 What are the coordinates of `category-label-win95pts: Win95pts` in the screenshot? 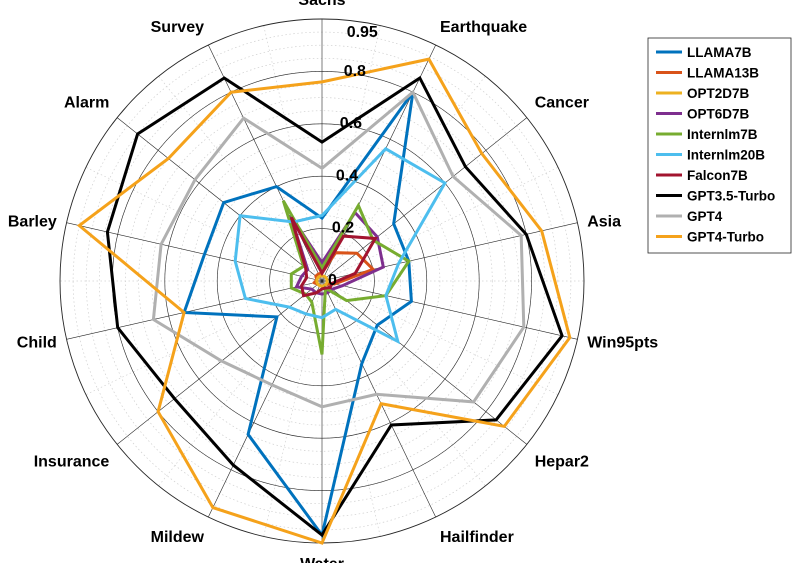 It's located at (622, 343).